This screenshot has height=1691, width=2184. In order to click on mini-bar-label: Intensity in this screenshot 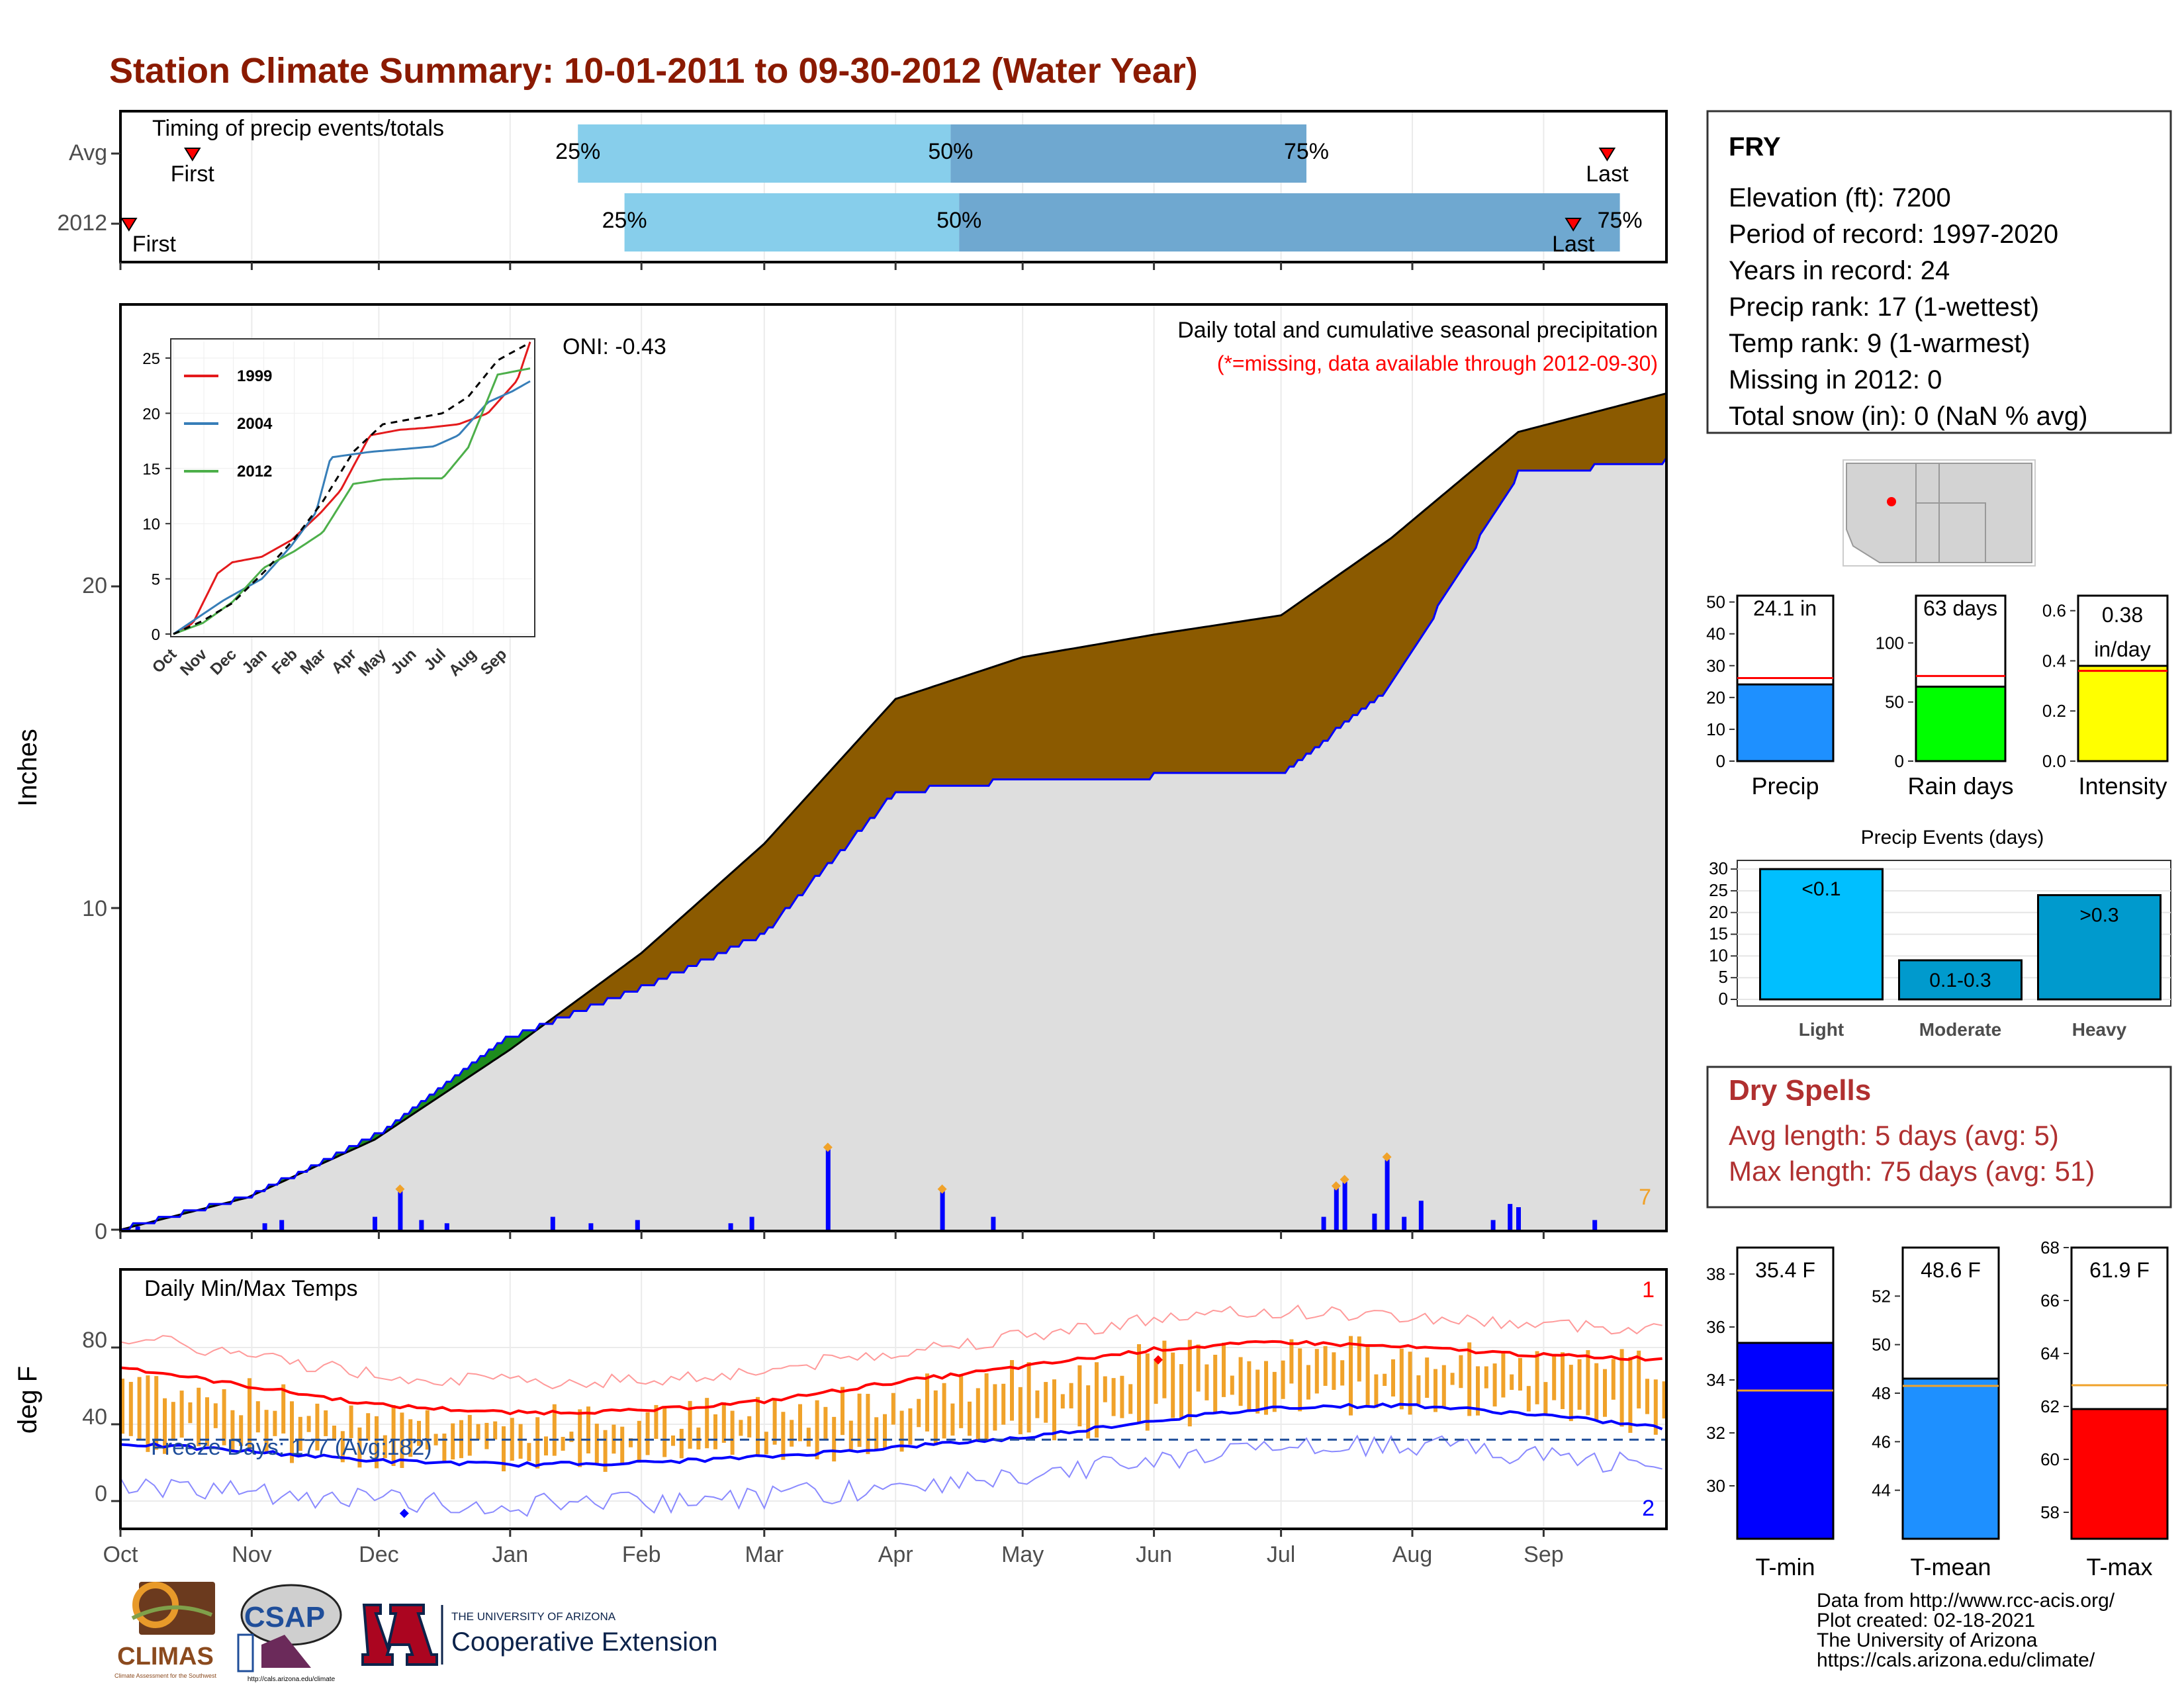, I will do `click(2122, 786)`.